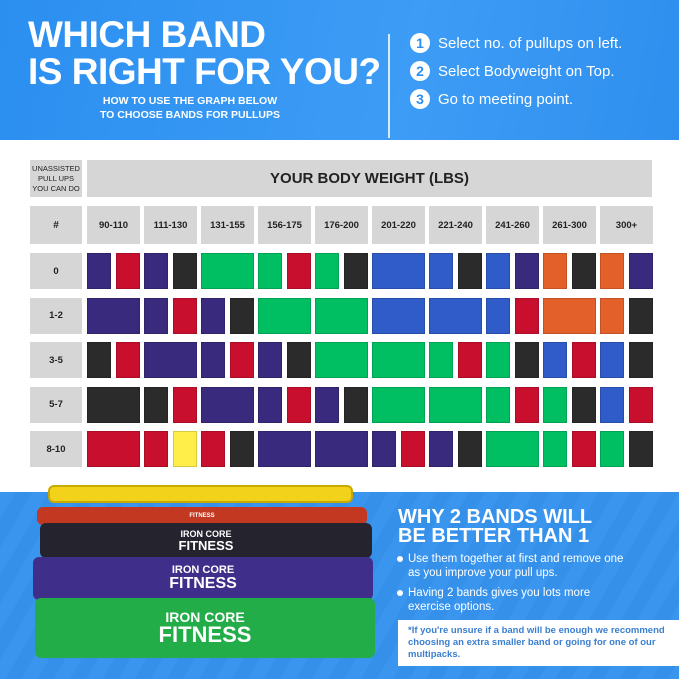 This screenshot has height=679, width=679. What do you see at coordinates (516, 43) in the screenshot?
I see `step-1: 1 Select no. of pullups on left.` at bounding box center [516, 43].